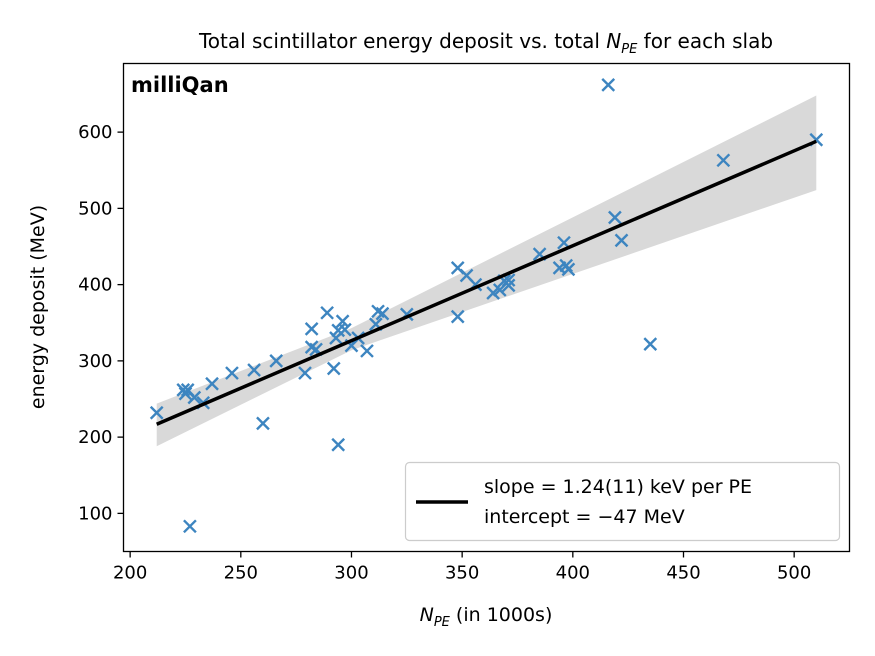  I want to click on y-tick-label: 600, so click(95, 132).